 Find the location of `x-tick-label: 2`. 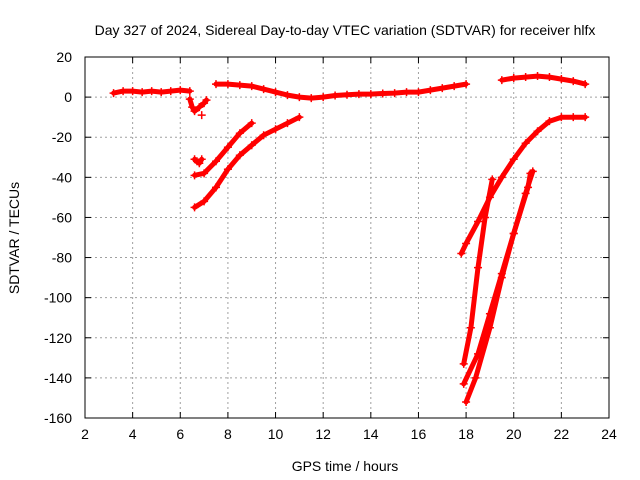

x-tick-label: 2 is located at coordinates (85, 434).